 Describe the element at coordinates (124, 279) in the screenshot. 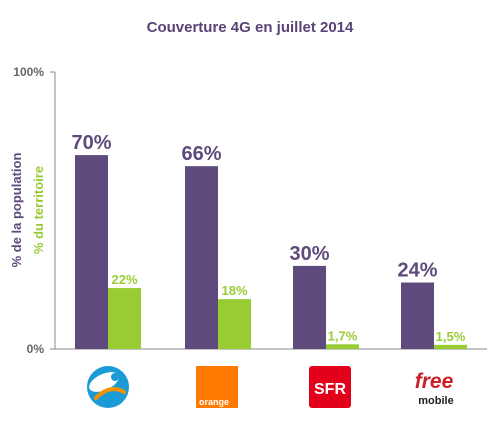

I see `data-label-territory-0: 22%` at that location.